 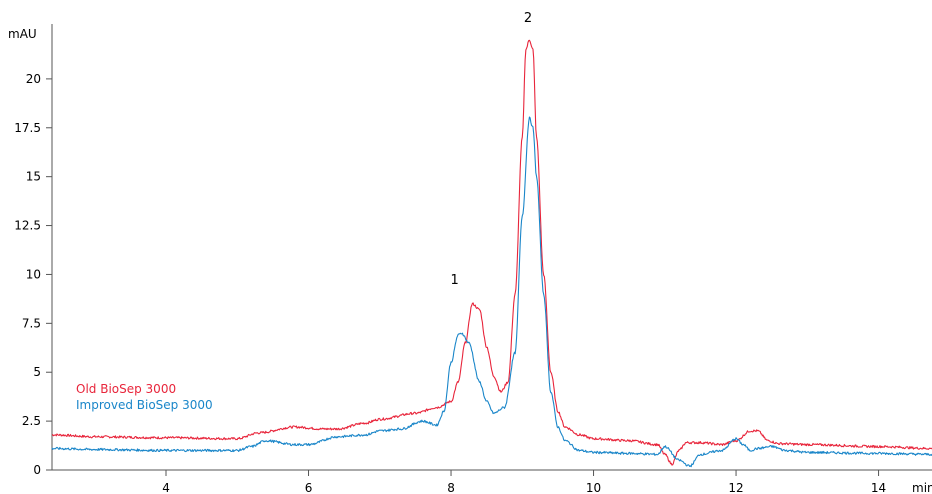 I want to click on y-tick-label: 15, so click(x=33, y=177).